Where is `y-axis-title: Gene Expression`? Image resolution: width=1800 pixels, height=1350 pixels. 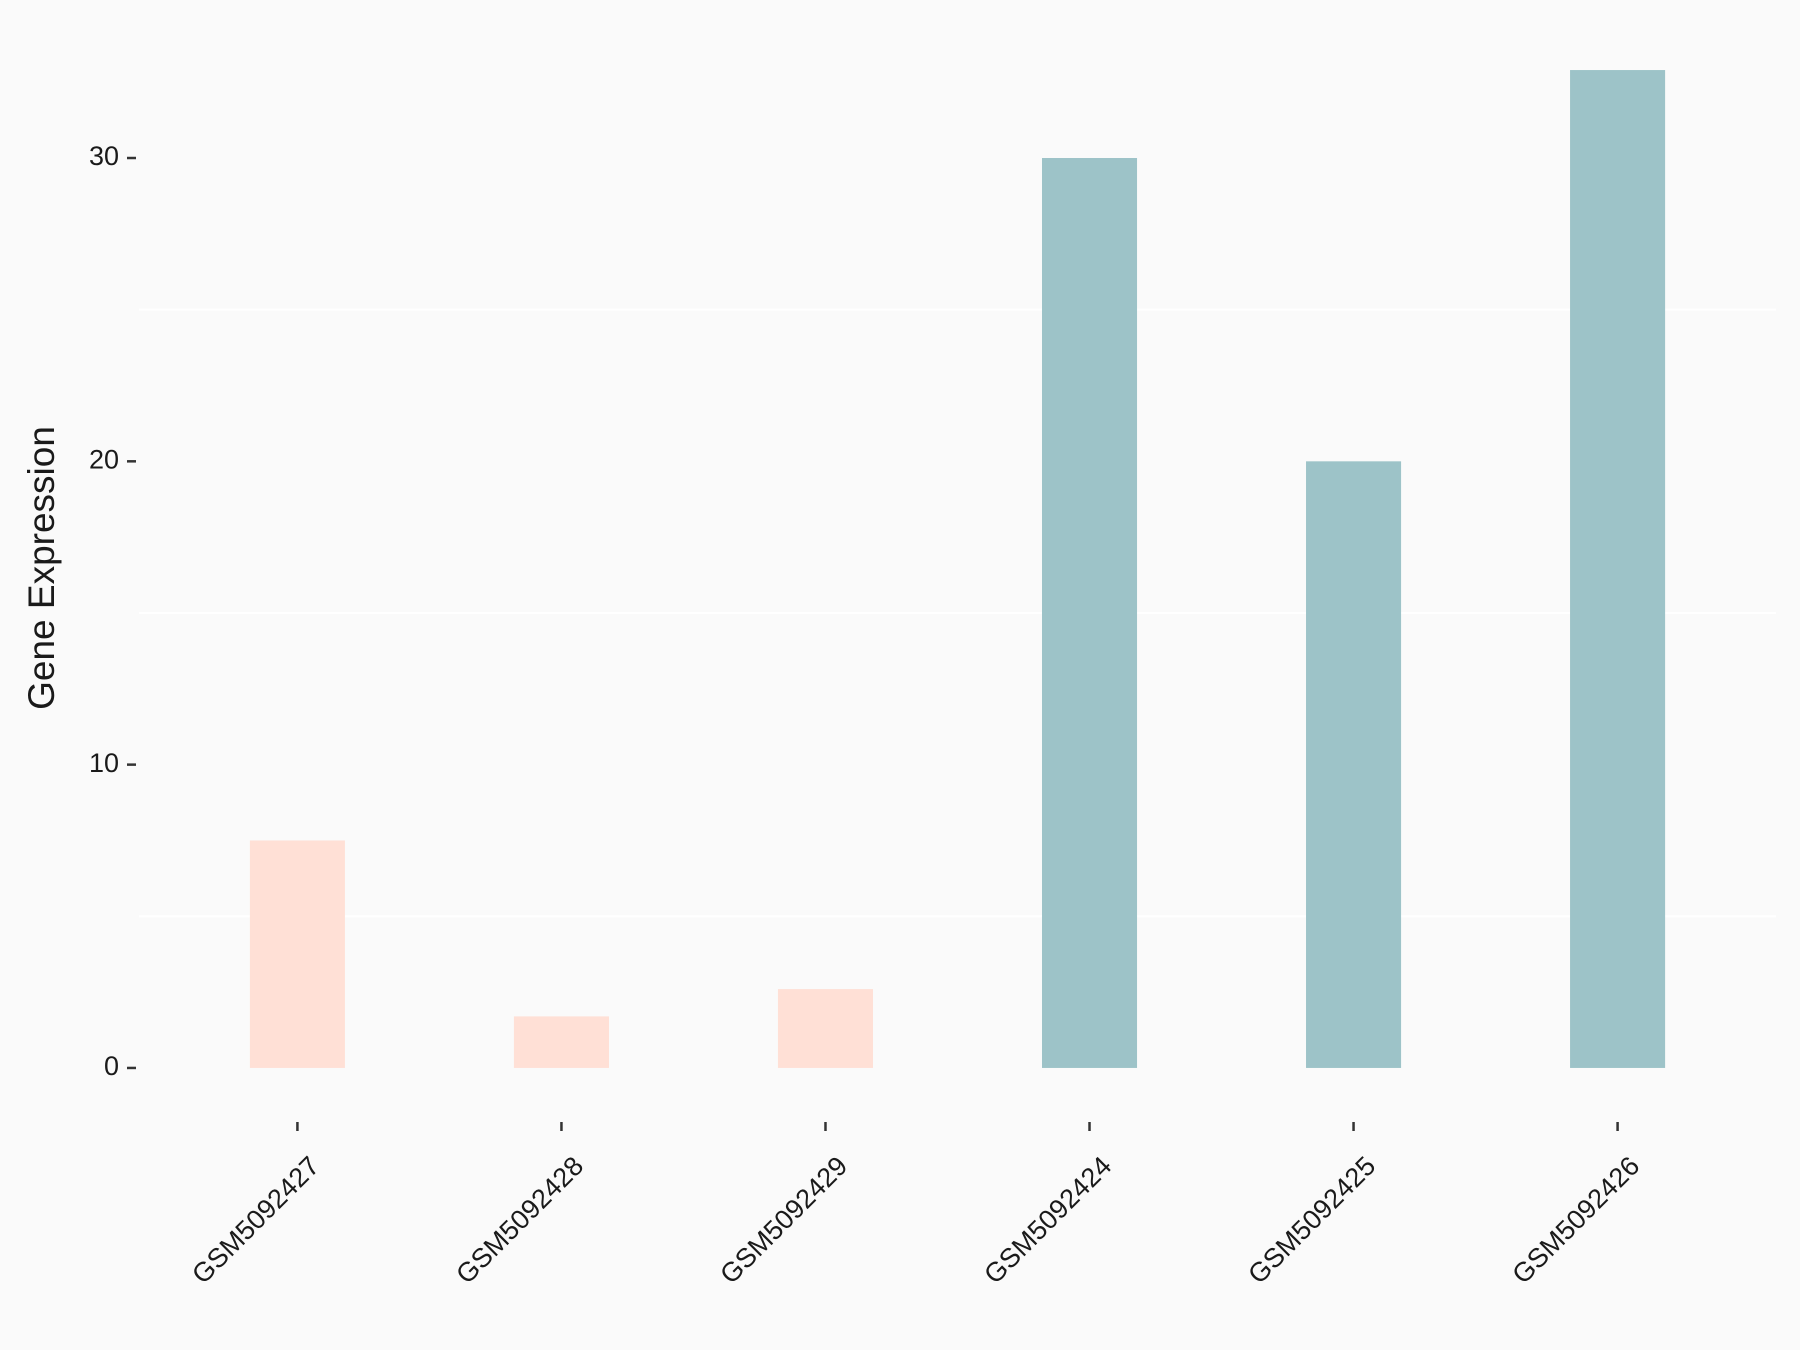 y-axis-title: Gene Expression is located at coordinates (41, 568).